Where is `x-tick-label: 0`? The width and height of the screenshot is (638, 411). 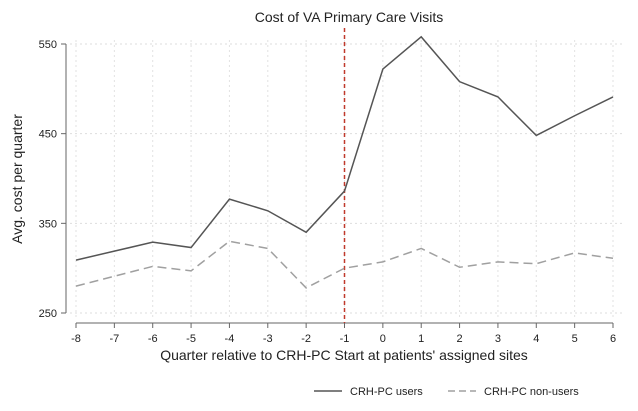
x-tick-label: 0 is located at coordinates (383, 339).